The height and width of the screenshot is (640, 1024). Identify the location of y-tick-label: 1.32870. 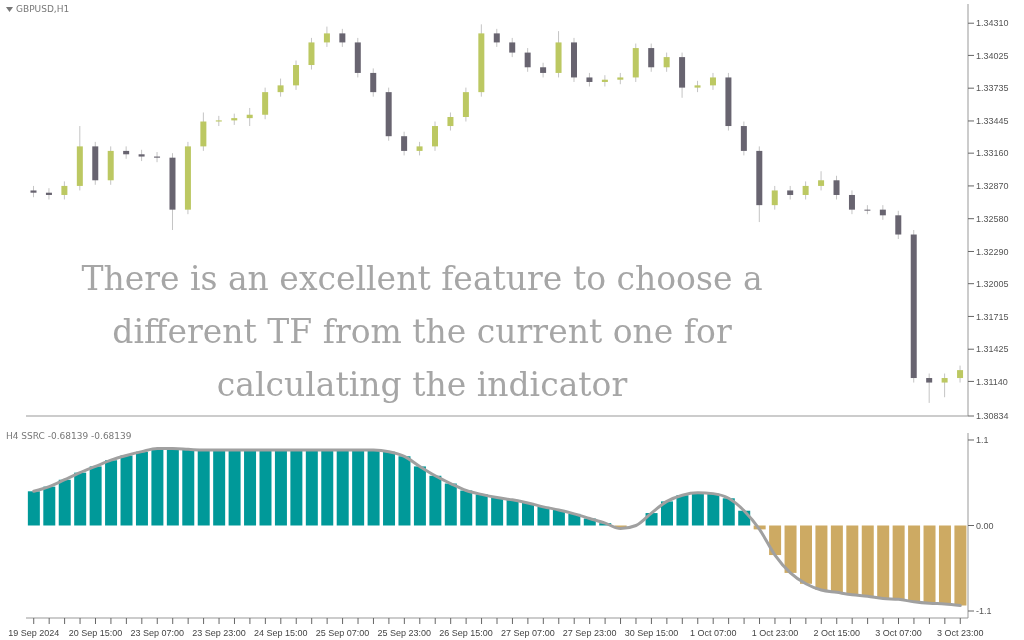
(992, 186).